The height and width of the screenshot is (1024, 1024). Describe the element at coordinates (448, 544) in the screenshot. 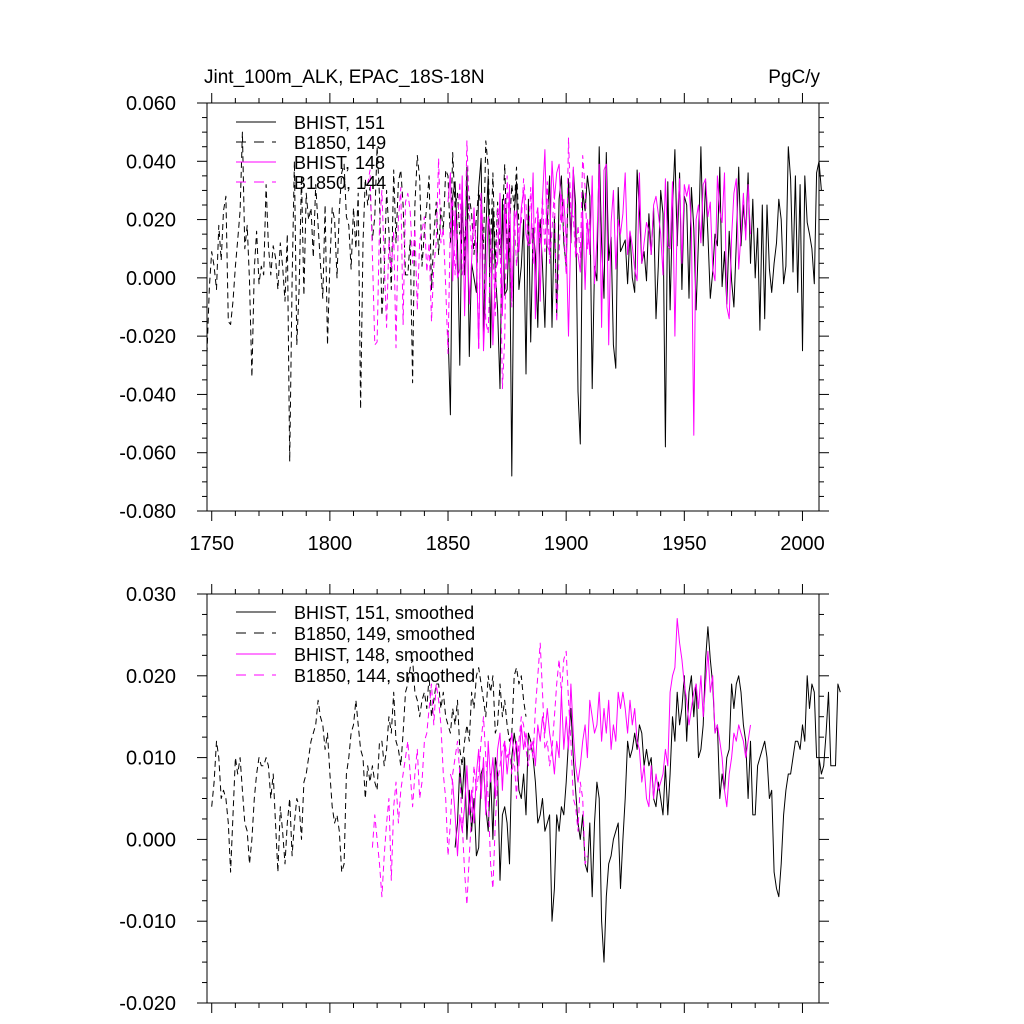

I see `xtick-label: 1850` at that location.